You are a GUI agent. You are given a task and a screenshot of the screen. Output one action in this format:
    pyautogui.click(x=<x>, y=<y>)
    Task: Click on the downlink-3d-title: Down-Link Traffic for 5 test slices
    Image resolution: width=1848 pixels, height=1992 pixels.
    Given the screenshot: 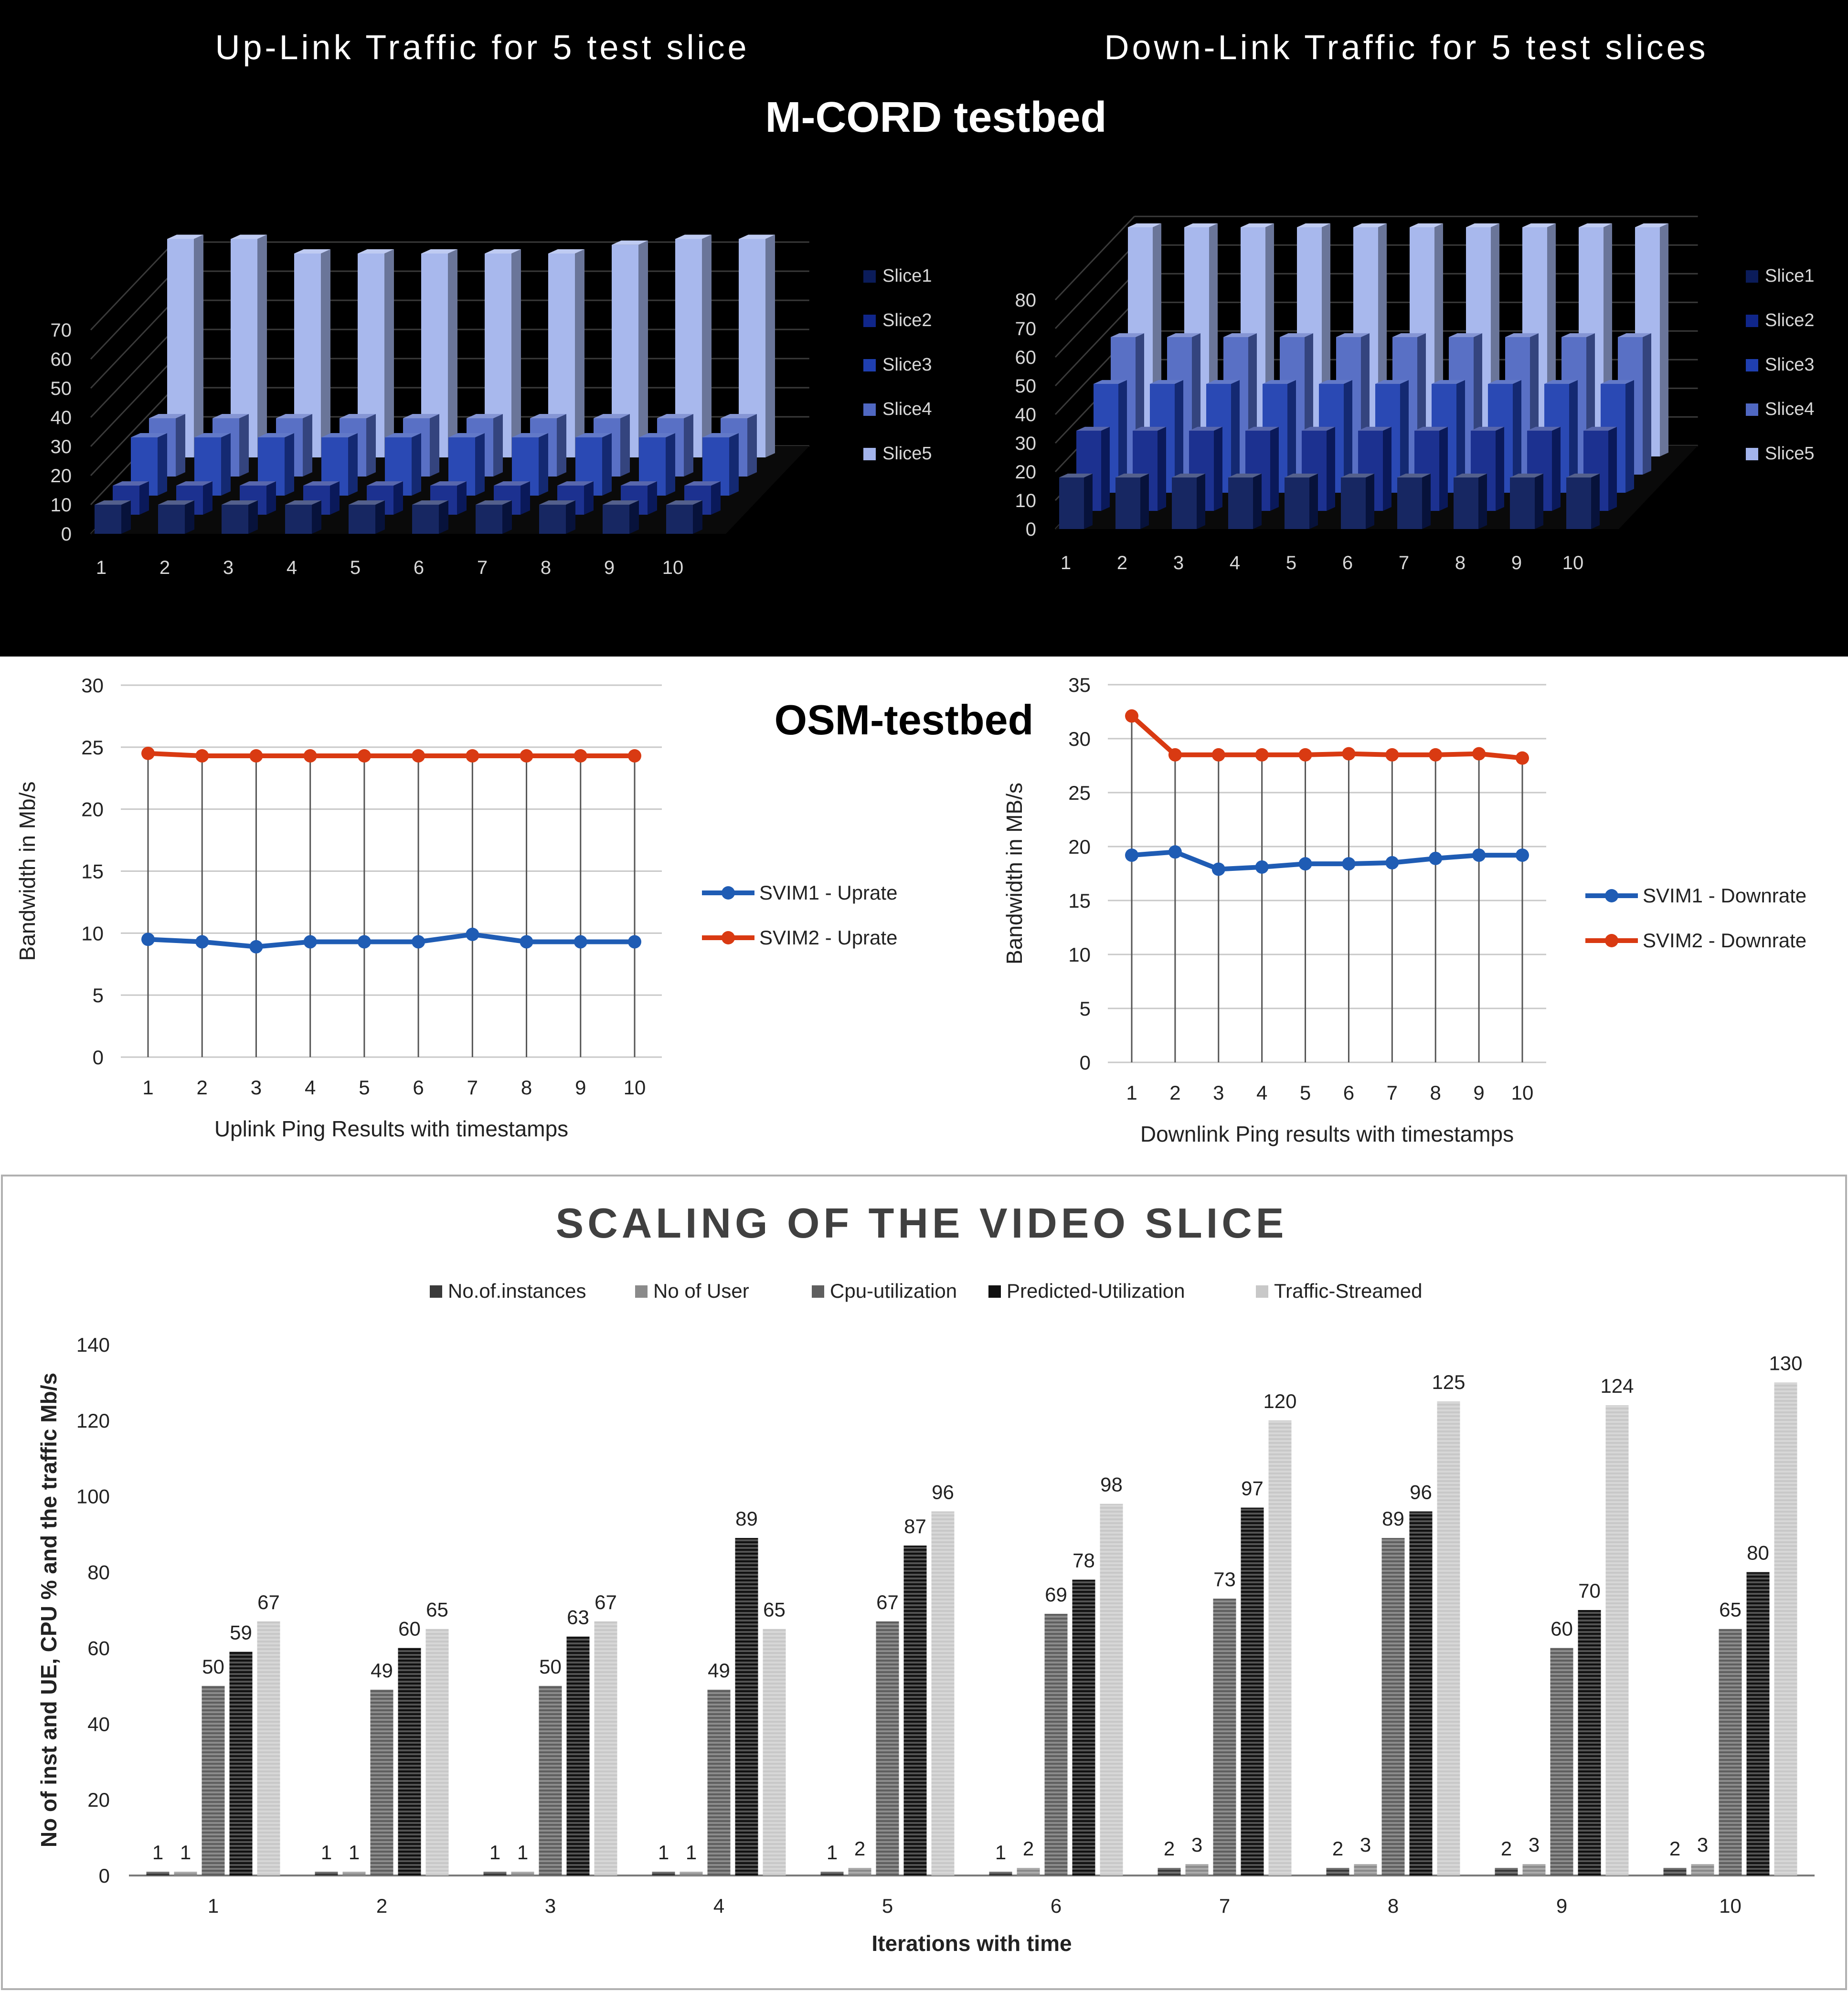 What is the action you would take?
    pyautogui.click(x=1406, y=48)
    